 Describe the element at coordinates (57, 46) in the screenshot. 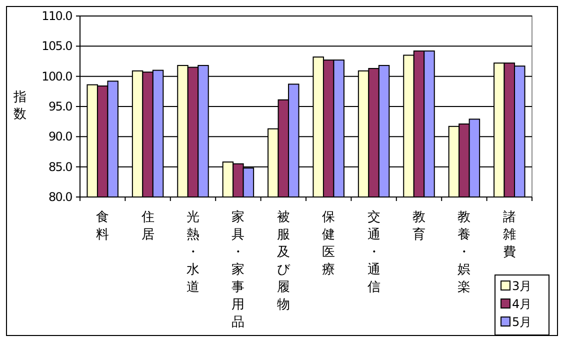

I see `y-tick-label: 105.0` at that location.